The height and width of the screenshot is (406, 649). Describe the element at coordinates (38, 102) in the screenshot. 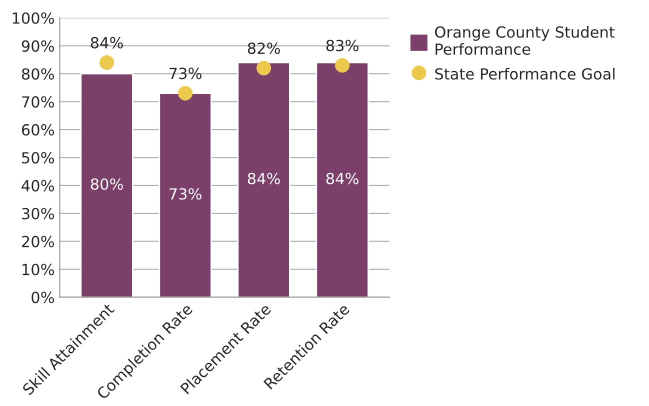

I see `y-tick-label: 70%` at that location.